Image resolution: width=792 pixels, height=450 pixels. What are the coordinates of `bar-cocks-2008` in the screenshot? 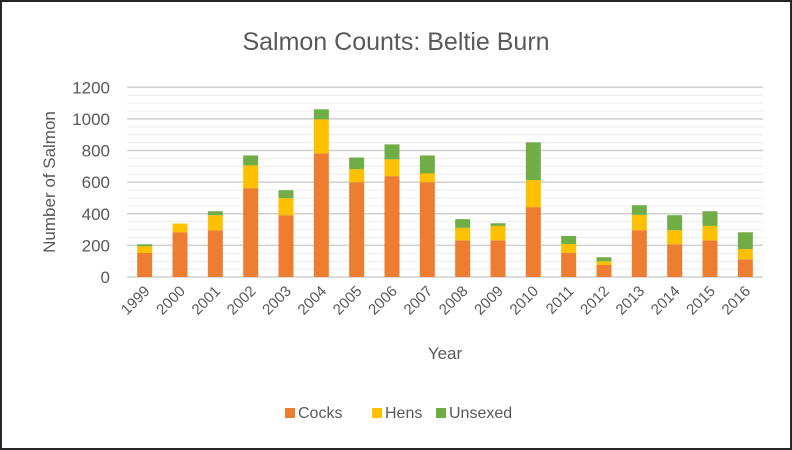 It's located at (463, 258).